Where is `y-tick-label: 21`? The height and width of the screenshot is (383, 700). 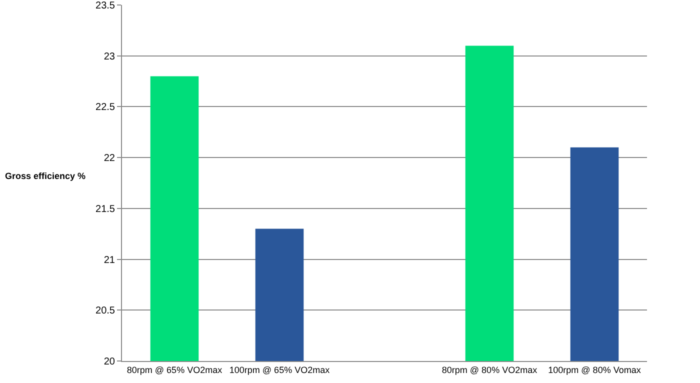 y-tick-label: 21 is located at coordinates (110, 260).